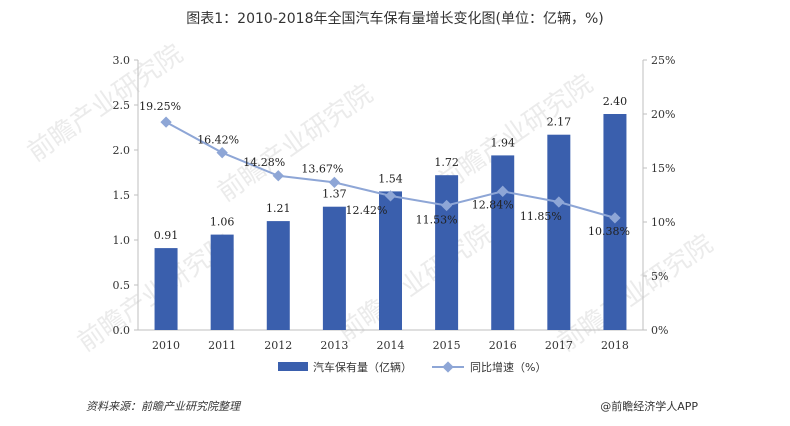 The image size is (790, 426). Describe the element at coordinates (122, 195) in the screenshot. I see `y-left-tick-label: 1.5` at that location.